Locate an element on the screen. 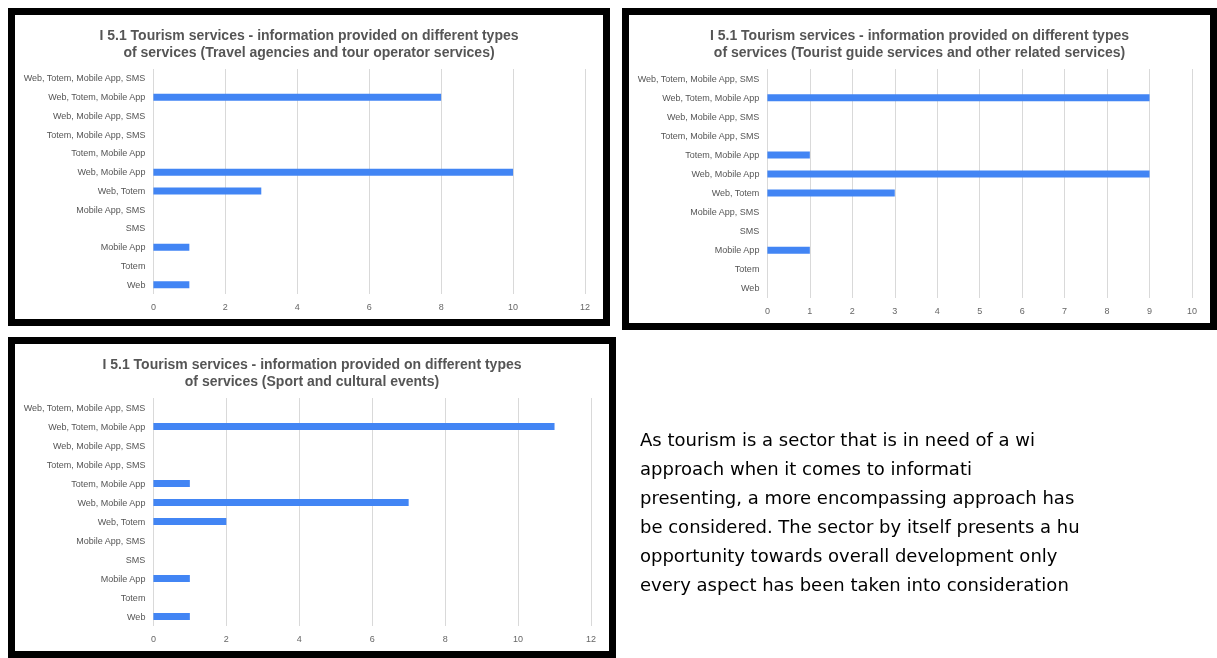  text: approach when it comes to informati is located at coordinates (806, 469).